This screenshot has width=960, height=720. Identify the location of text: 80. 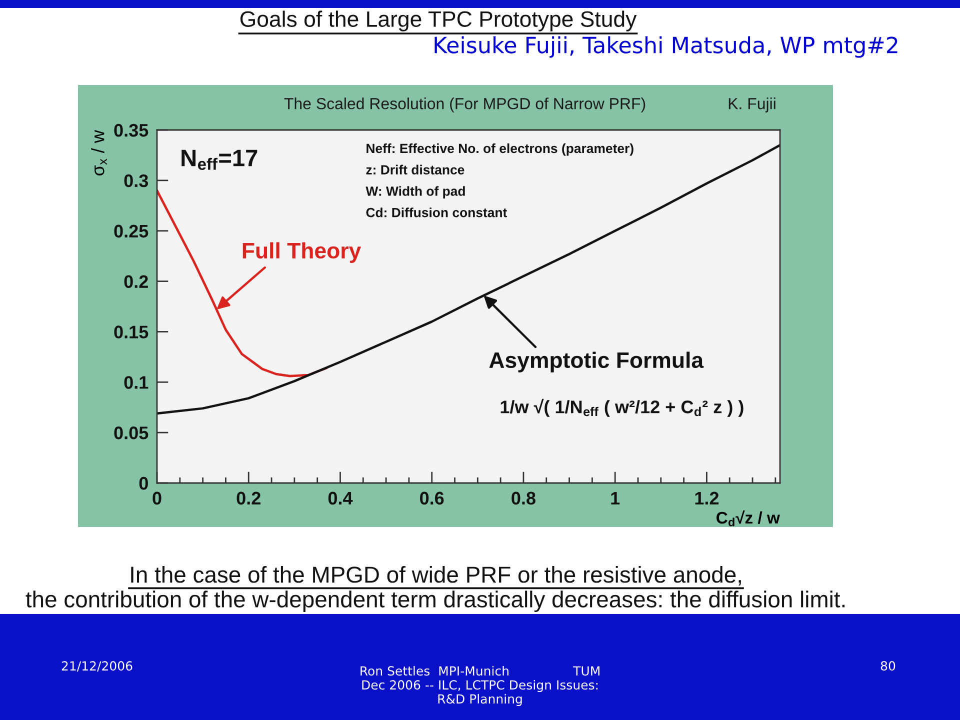
(888, 666).